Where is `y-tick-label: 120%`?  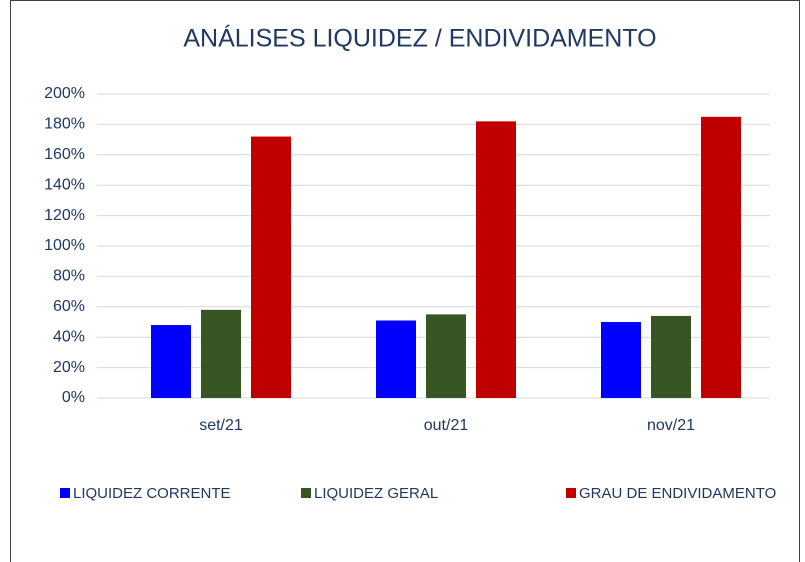
y-tick-label: 120% is located at coordinates (64, 215).